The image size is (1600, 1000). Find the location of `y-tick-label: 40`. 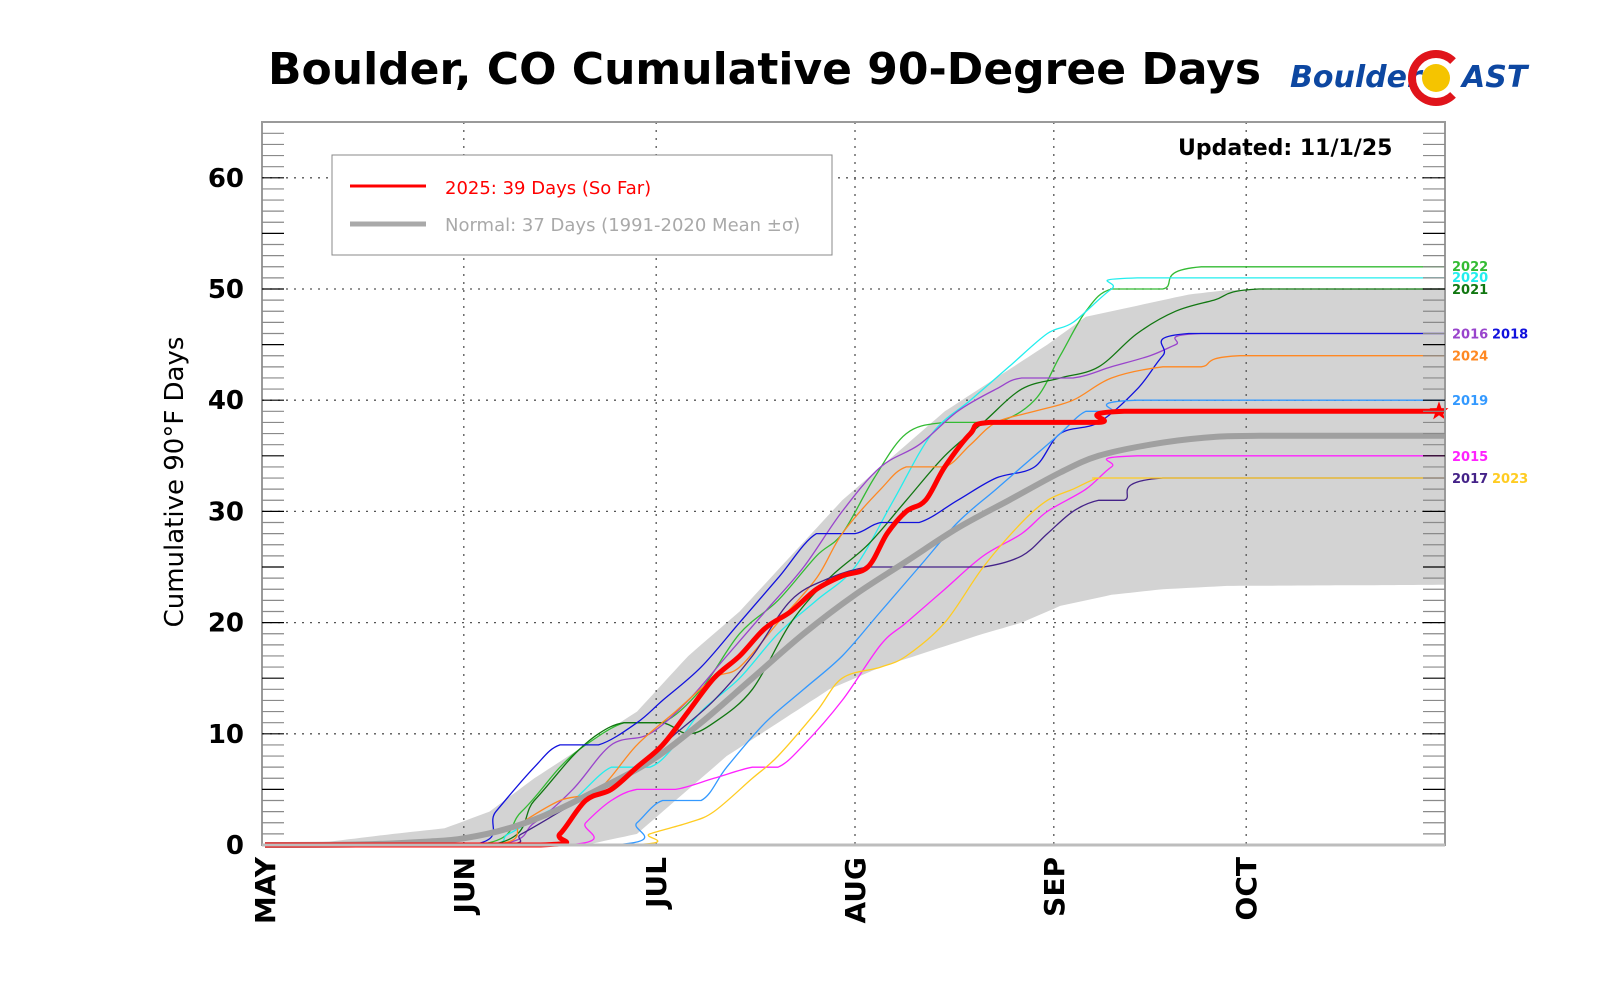

y-tick-label: 40 is located at coordinates (226, 401).